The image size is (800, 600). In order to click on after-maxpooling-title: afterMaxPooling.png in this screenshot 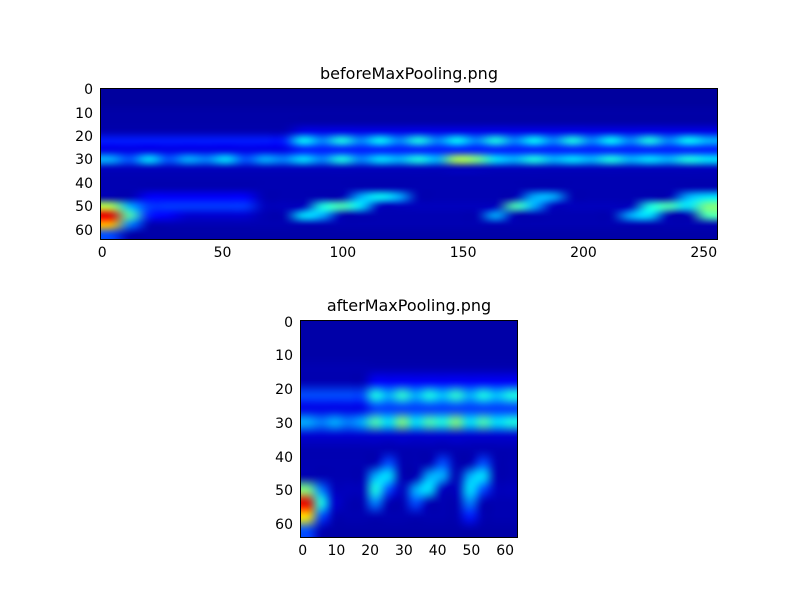, I will do `click(409, 305)`.